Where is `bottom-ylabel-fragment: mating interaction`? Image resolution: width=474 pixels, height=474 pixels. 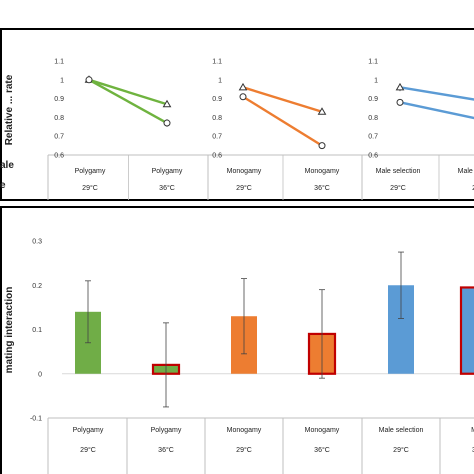 bottom-ylabel-fragment: mating interaction is located at coordinates (9, 330).